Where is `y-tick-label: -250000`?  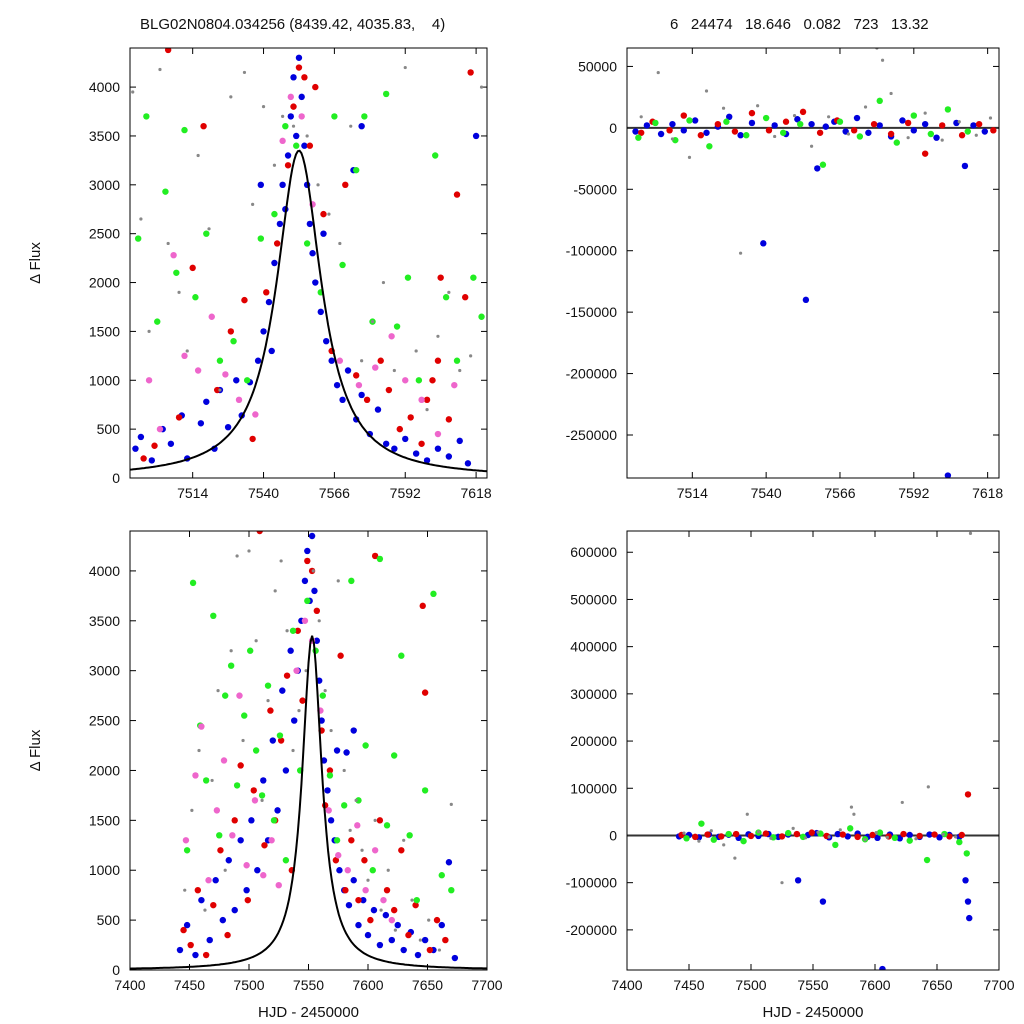
y-tick-label: -250000 is located at coordinates (592, 435).